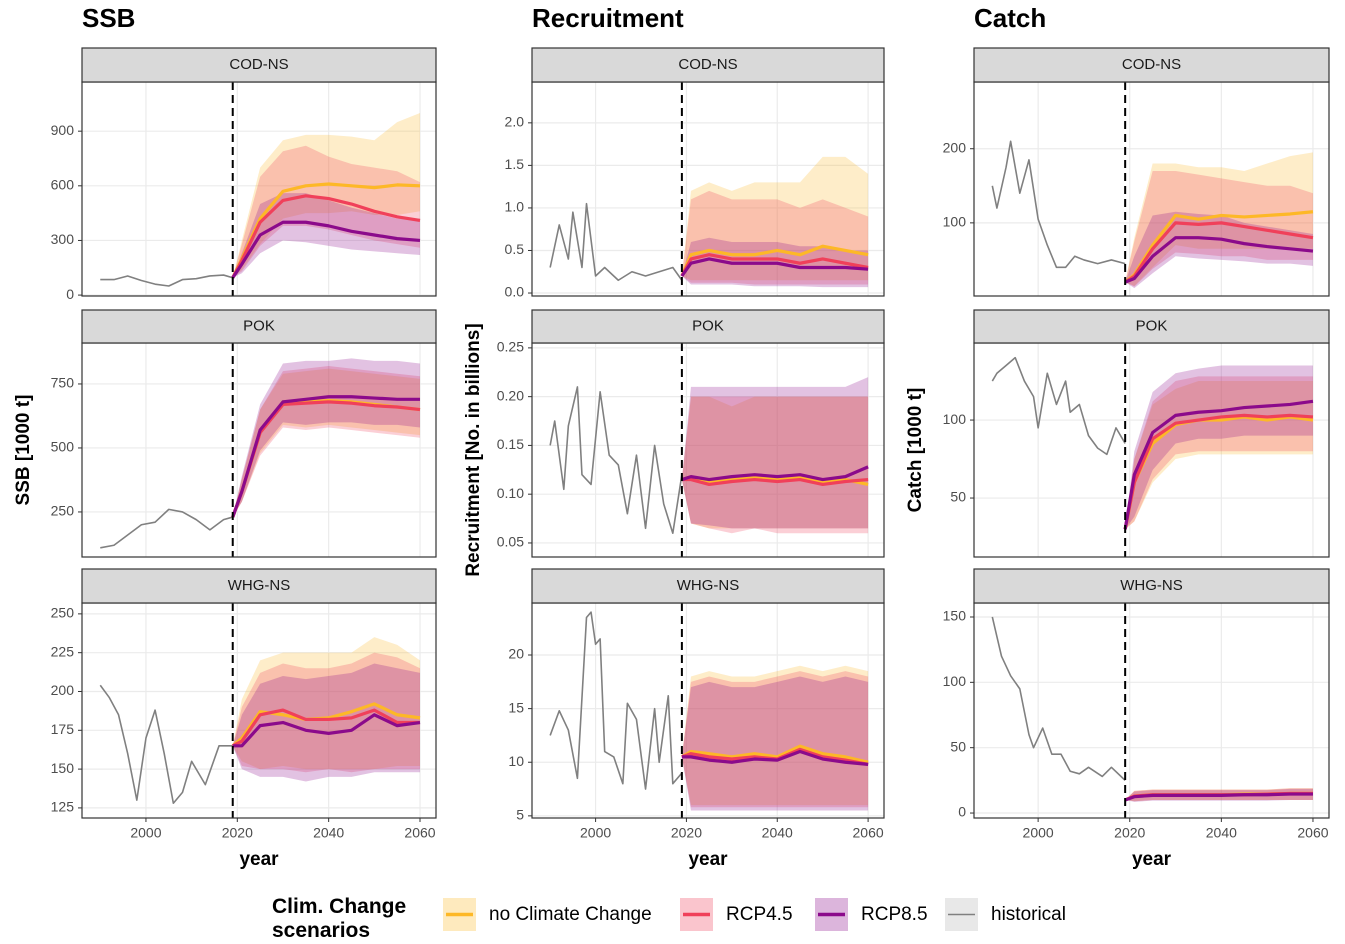  What do you see at coordinates (510, 347) in the screenshot?
I see `y-tick-label: 0.25` at bounding box center [510, 347].